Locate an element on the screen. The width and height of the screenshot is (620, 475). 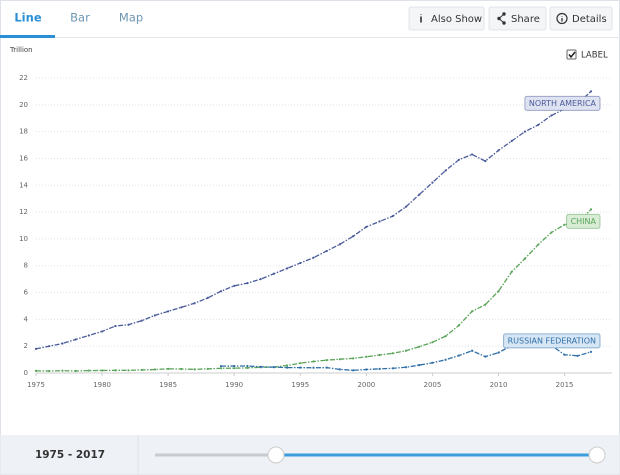
x-tick-label: 2000 is located at coordinates (366, 385).